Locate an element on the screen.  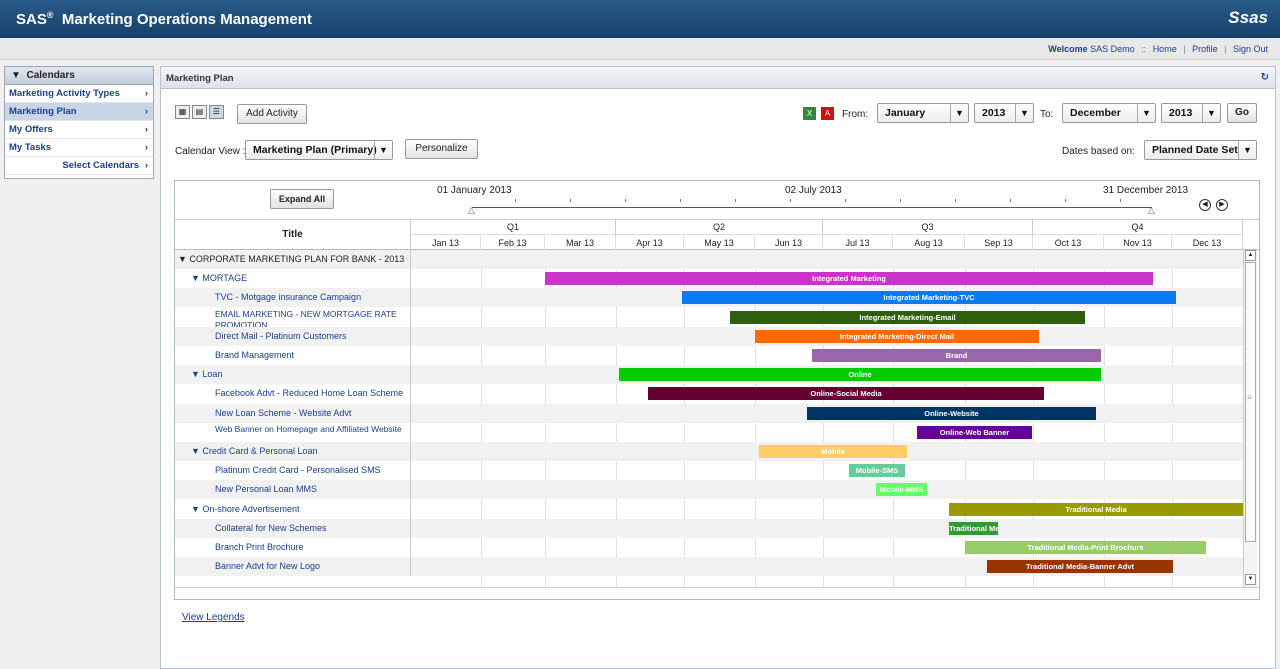
row-title: Platinum Credit Card - Personalised SMS is located at coordinates (293, 470).